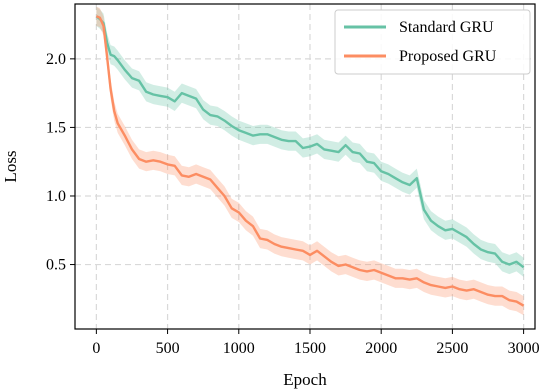 This screenshot has height=392, width=541. What do you see at coordinates (168, 348) in the screenshot?
I see `x-tick-label: 500` at bounding box center [168, 348].